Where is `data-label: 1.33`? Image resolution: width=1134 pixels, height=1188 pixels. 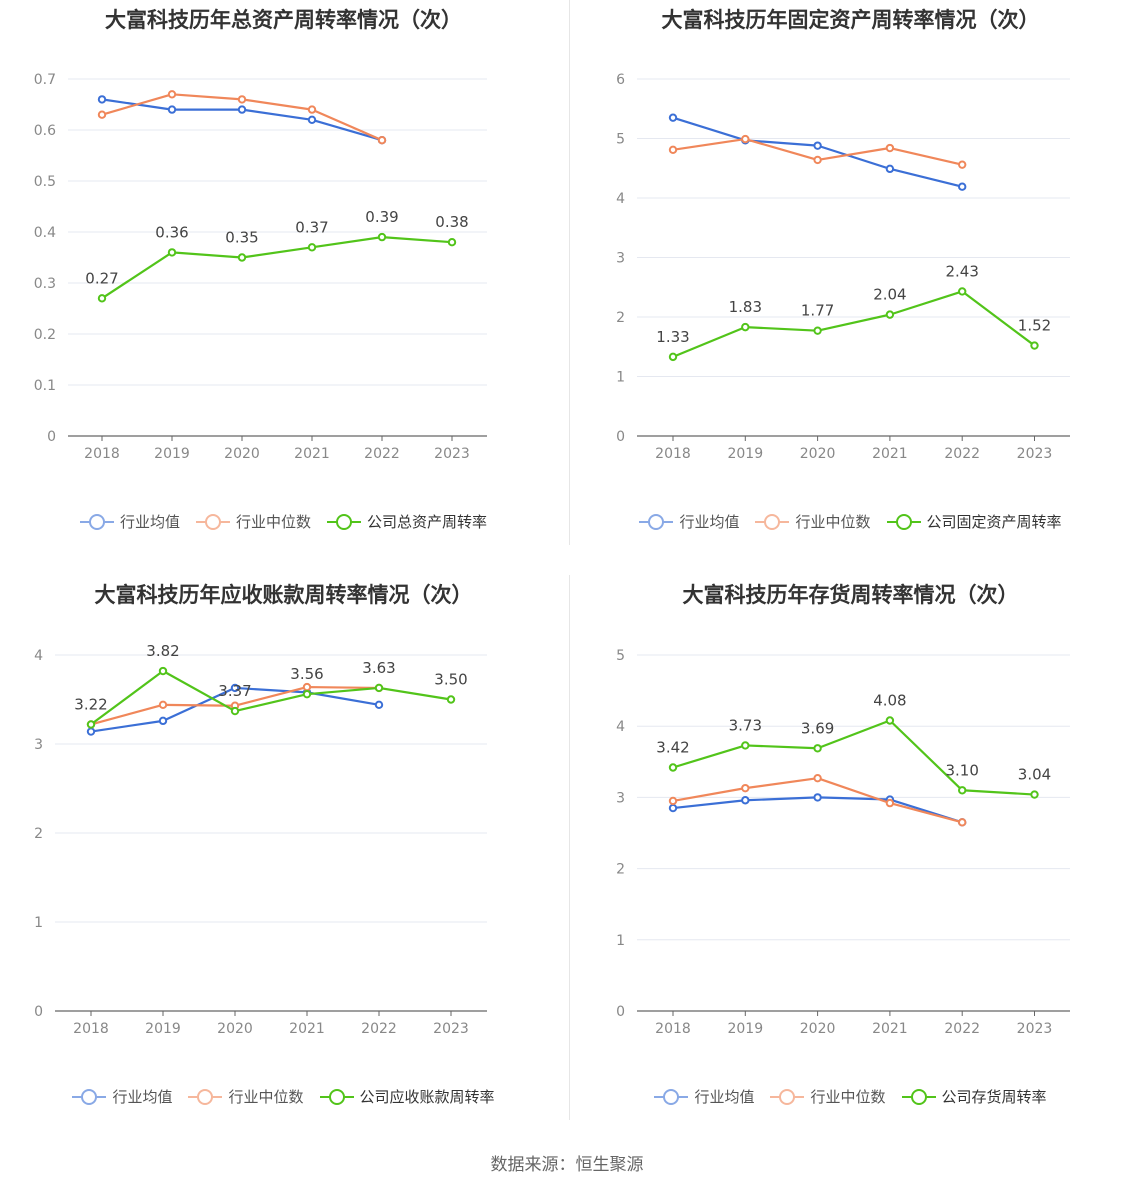
data-label: 1.33 is located at coordinates (672, 337).